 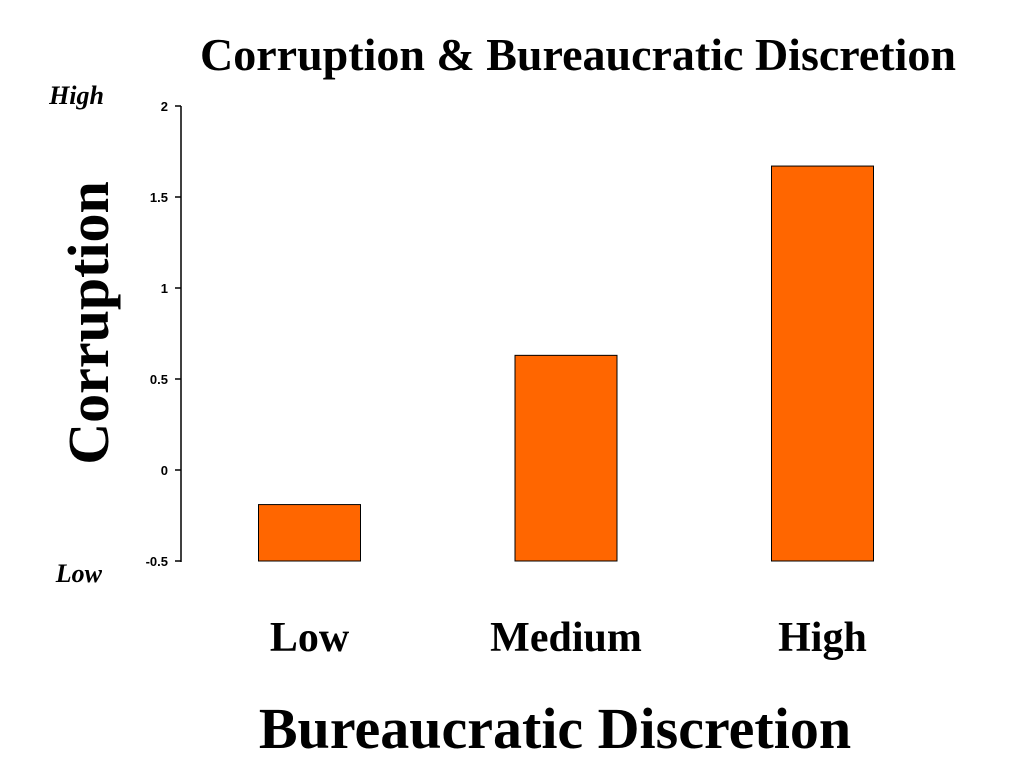 I want to click on y-axis-ticks: 2 1.5 1 0.5 0 -0.5, so click(x=163, y=334).